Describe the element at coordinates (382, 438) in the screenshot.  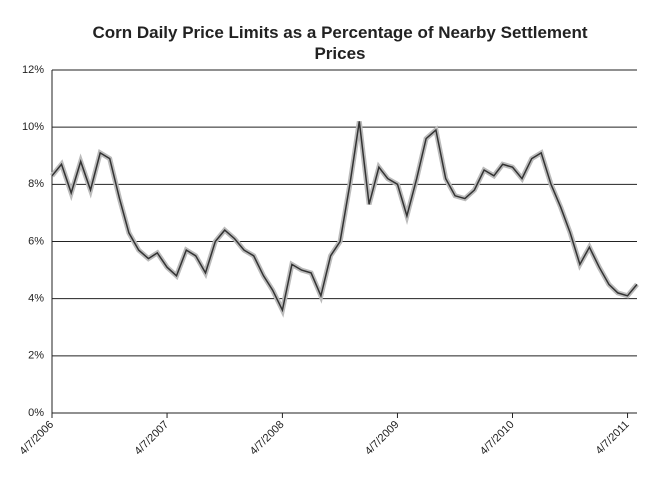
I see `x-tick-label: 4/7/2009` at that location.